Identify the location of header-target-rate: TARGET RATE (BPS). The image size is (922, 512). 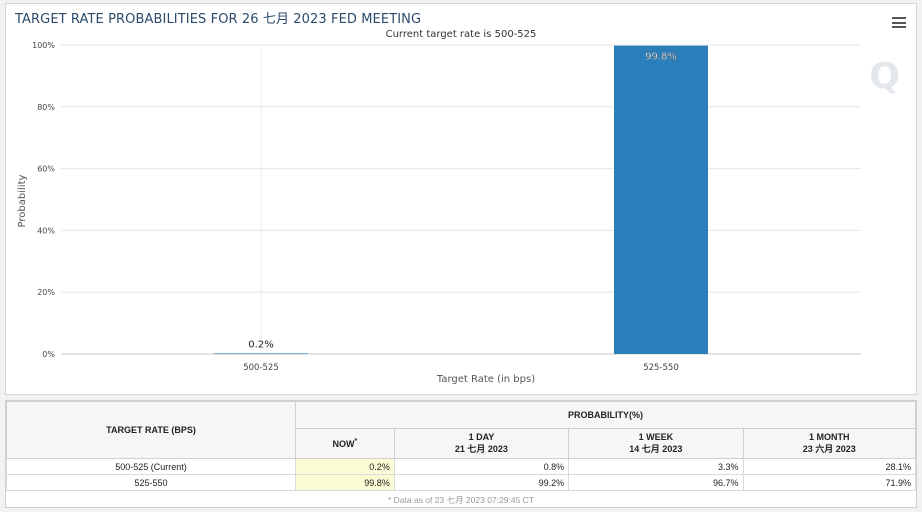
(151, 430).